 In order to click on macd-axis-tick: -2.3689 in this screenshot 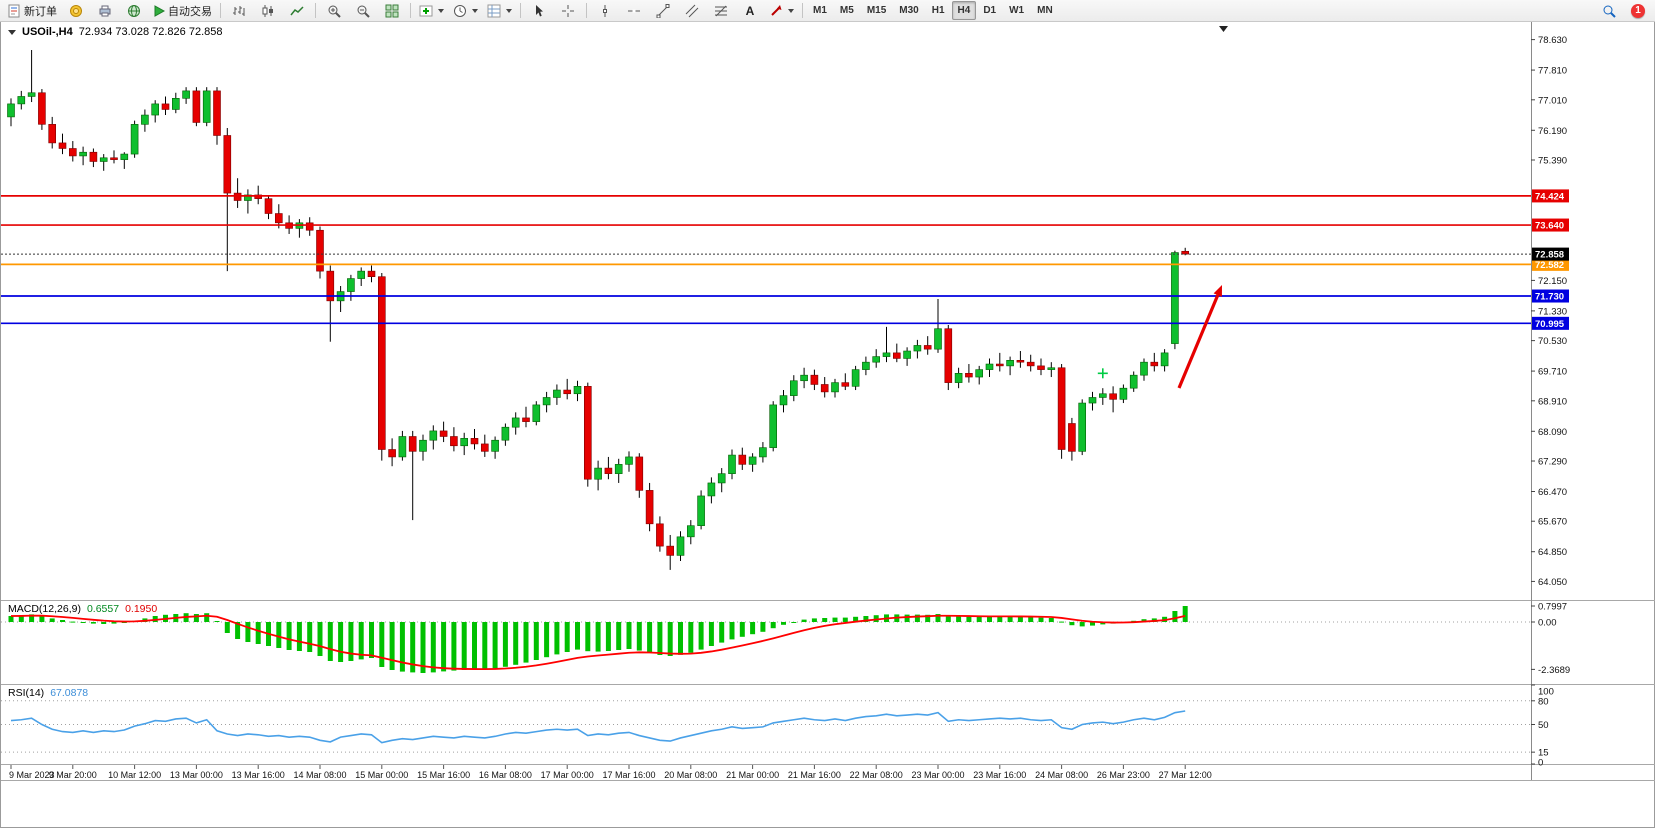, I will do `click(1554, 670)`.